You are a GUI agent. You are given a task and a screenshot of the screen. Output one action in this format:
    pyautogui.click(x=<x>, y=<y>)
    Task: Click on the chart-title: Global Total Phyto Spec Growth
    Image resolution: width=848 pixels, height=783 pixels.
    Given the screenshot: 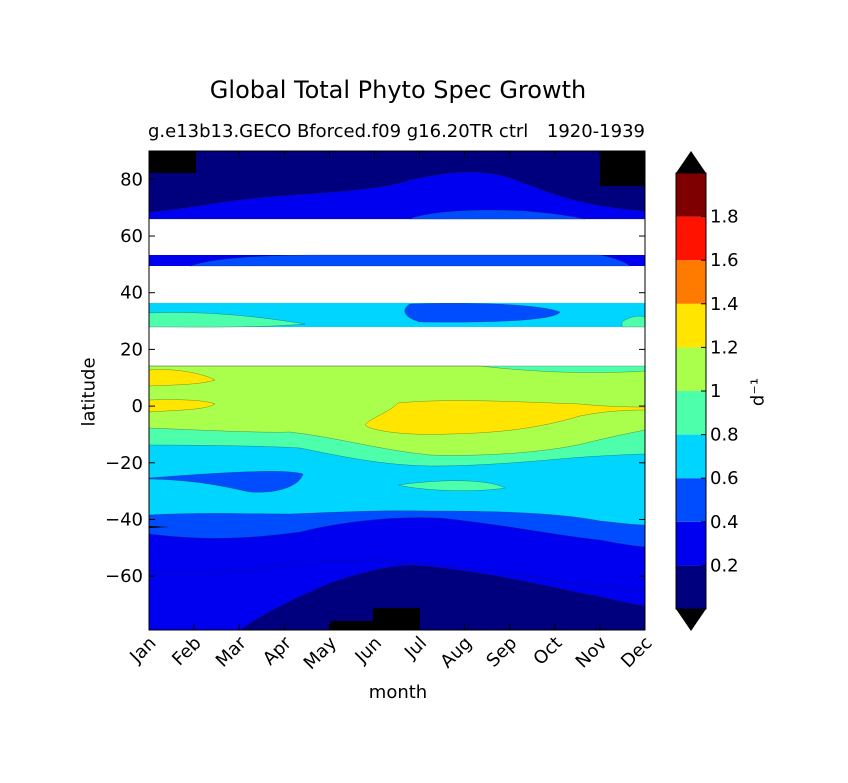 What is the action you would take?
    pyautogui.click(x=398, y=90)
    